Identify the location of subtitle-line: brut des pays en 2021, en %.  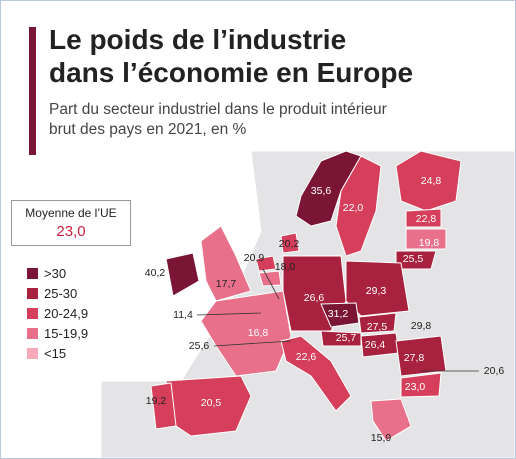
(148, 129).